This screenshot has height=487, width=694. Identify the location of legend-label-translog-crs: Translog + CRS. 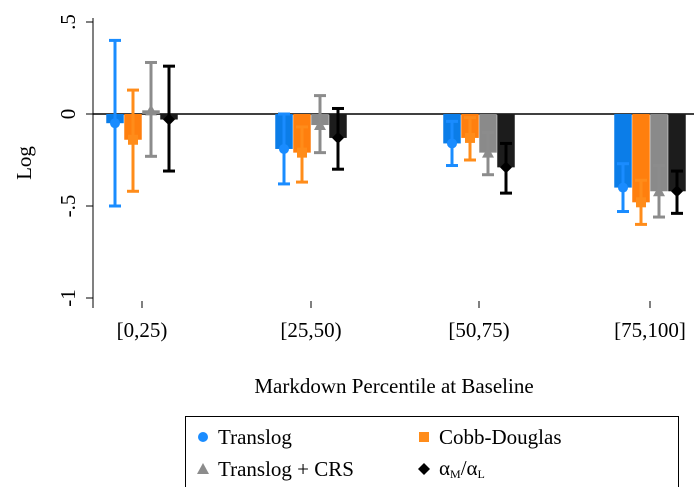
(286, 468).